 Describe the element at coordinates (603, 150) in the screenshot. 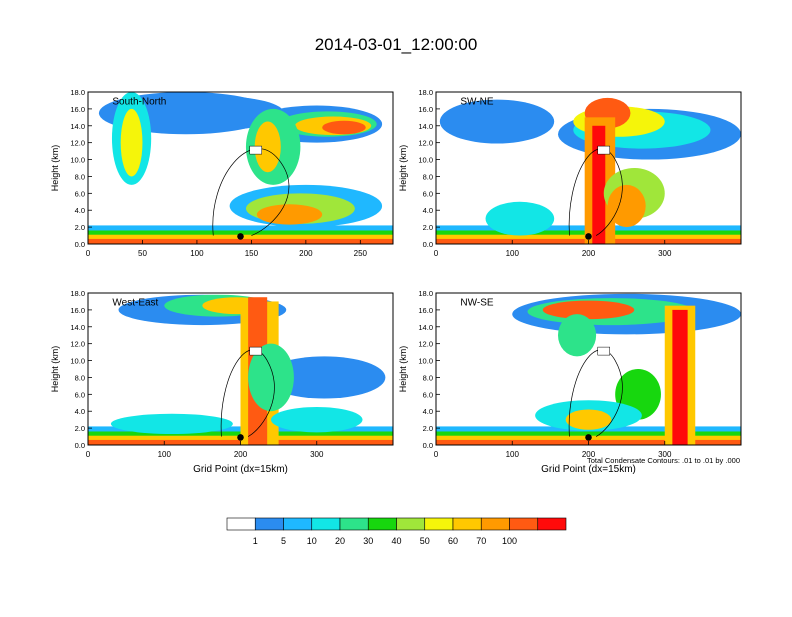

I see `contour-label-box` at that location.